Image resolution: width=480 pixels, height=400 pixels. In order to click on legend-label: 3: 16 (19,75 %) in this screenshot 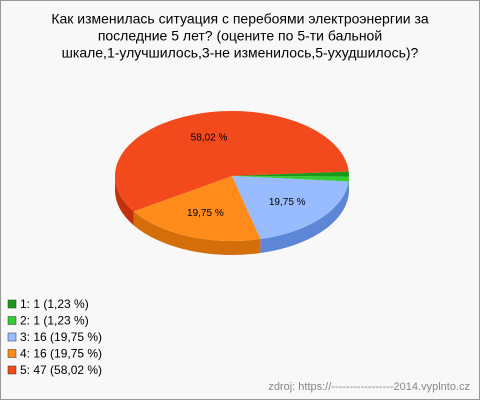, I will do `click(61, 337)`.